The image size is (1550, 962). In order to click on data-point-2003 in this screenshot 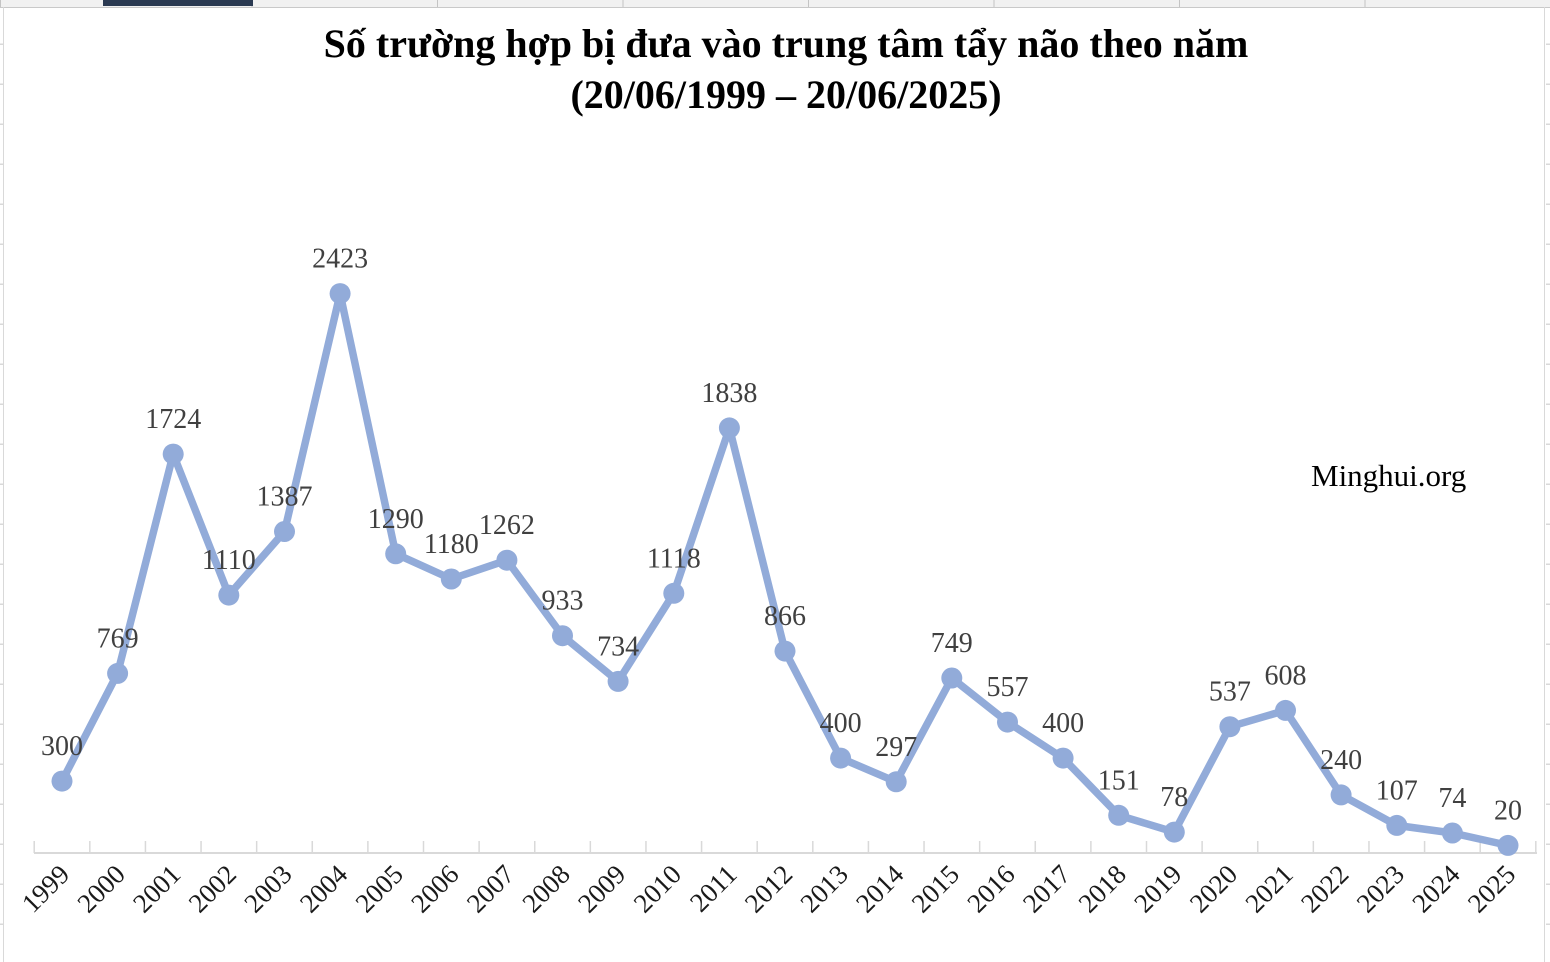, I will do `click(284, 531)`.